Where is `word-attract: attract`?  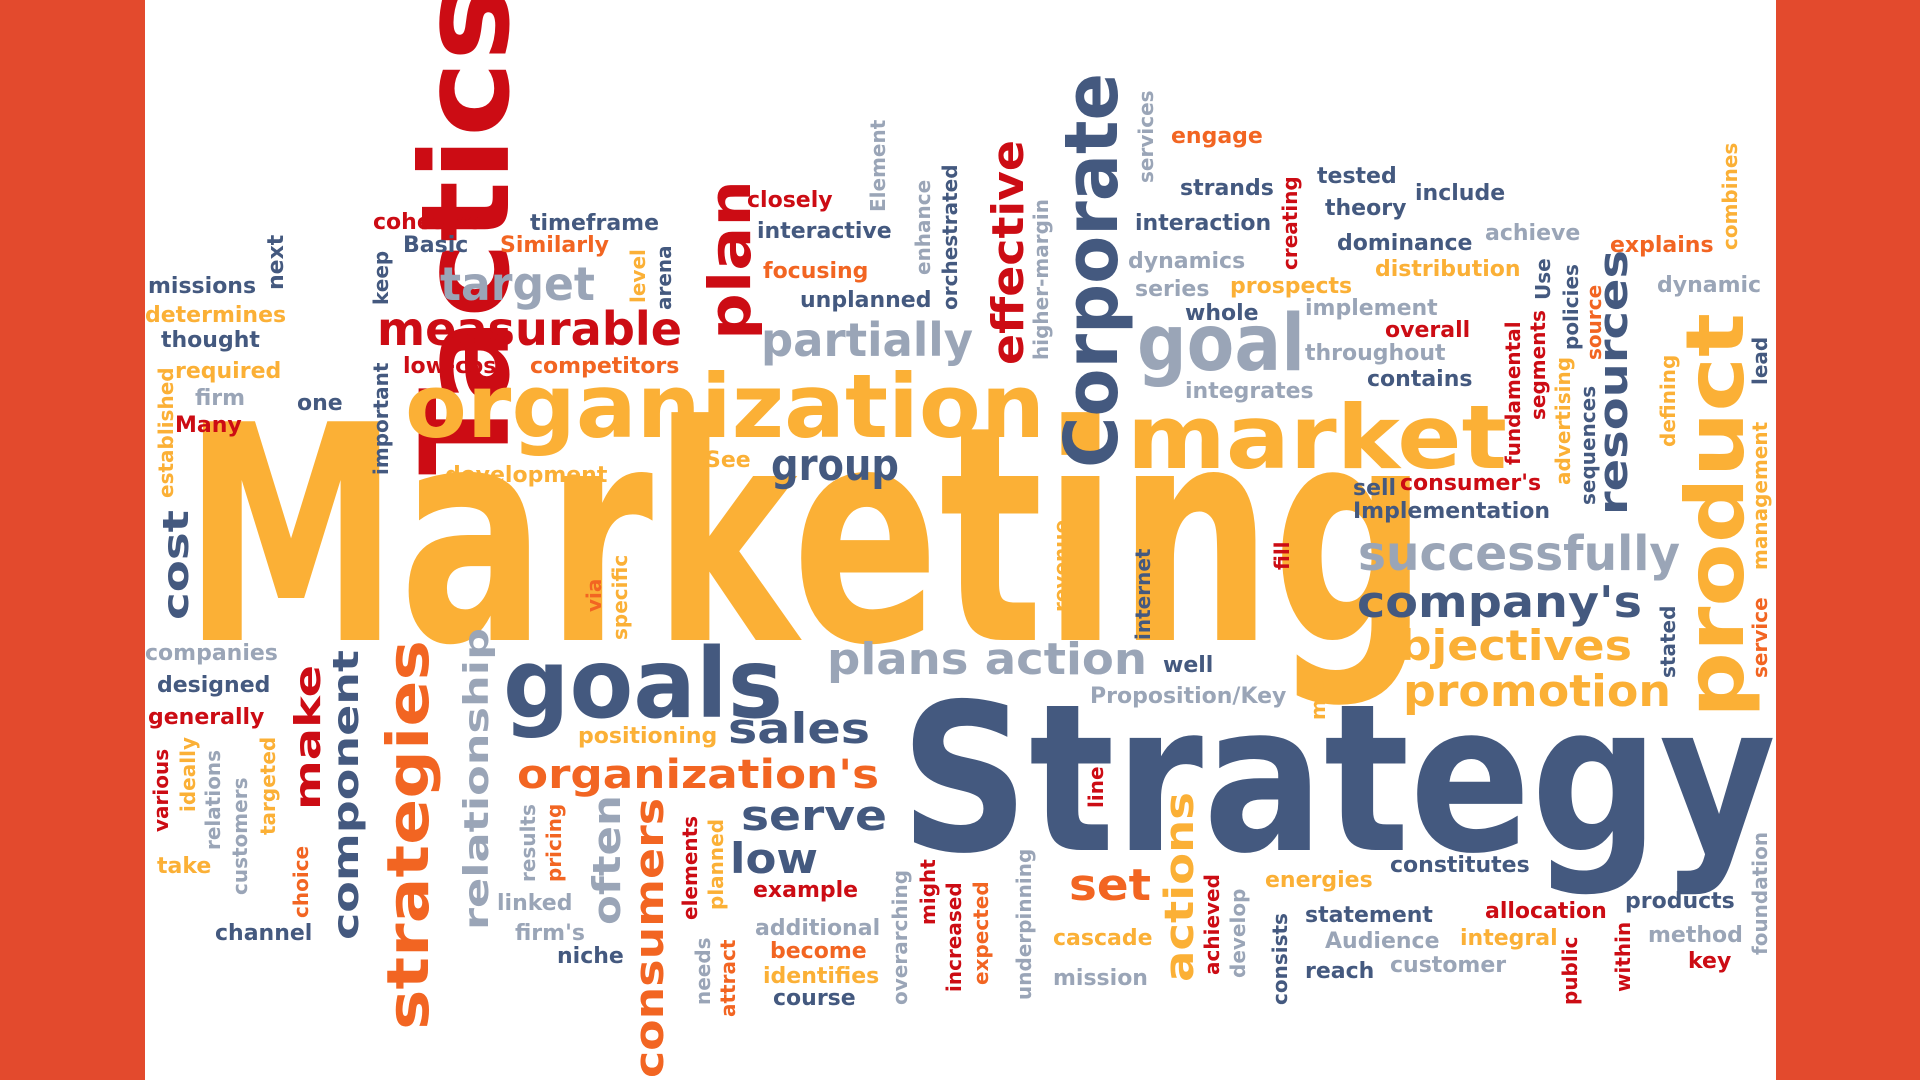 word-attract: attract is located at coordinates (728, 978).